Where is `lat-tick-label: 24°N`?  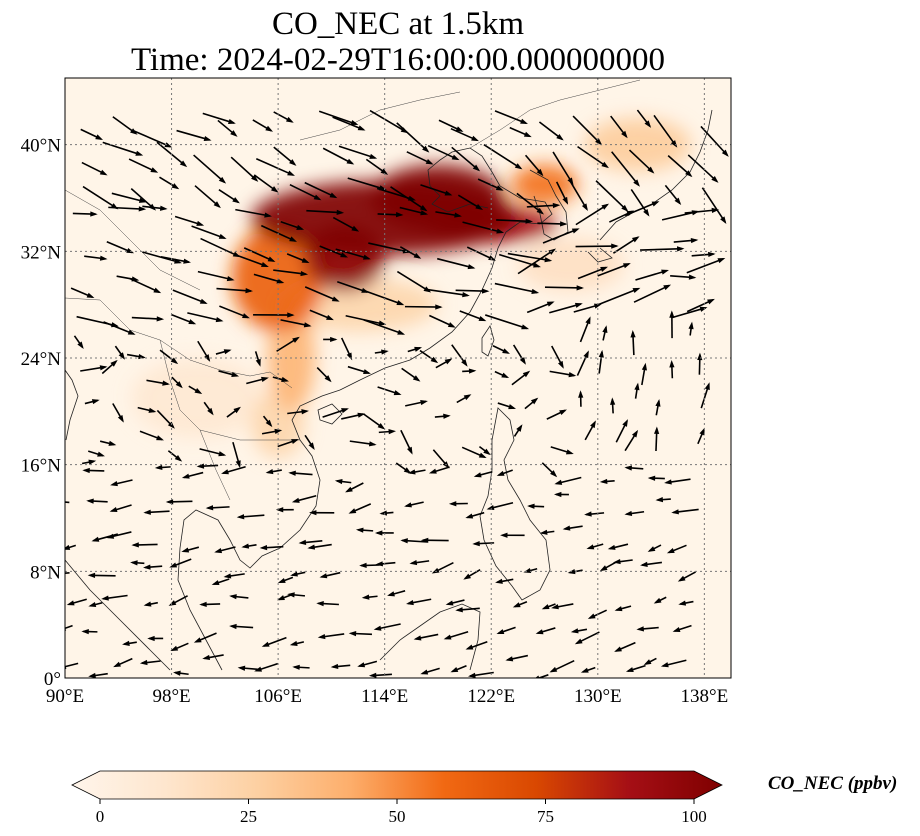
lat-tick-label: 24°N is located at coordinates (41, 359).